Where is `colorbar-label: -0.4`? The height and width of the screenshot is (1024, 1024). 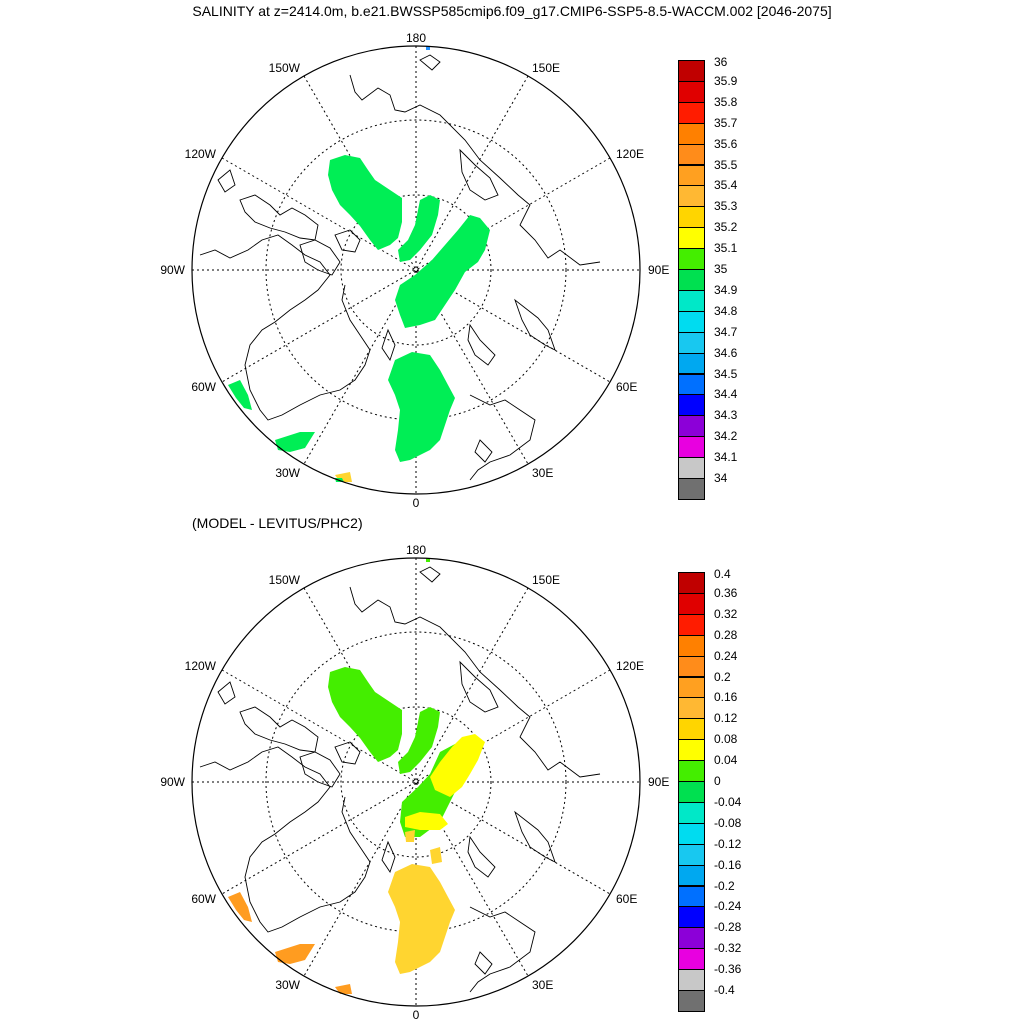
colorbar-label: -0.4 is located at coordinates (724, 990).